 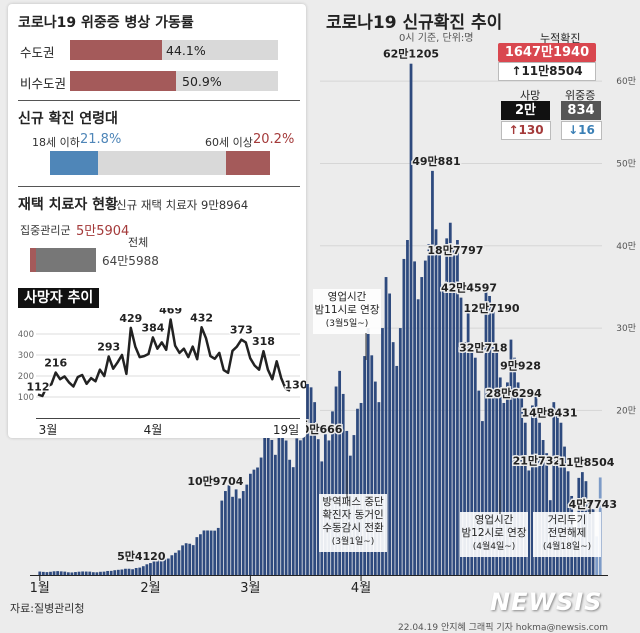 What do you see at coordinates (494, 546) in the screenshot?
I see `annotation-line: (4월4일~)` at bounding box center [494, 546].